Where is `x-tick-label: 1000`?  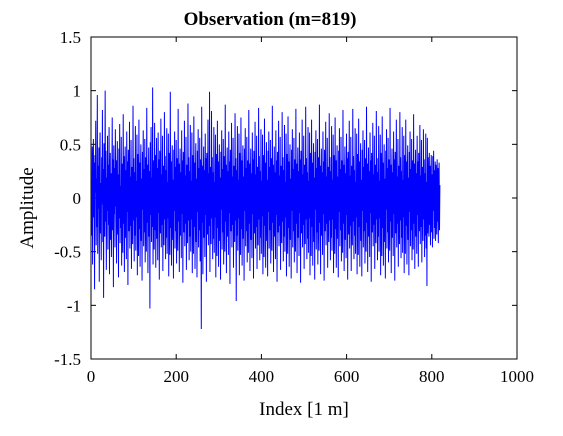
x-tick-label: 1000 is located at coordinates (517, 376).